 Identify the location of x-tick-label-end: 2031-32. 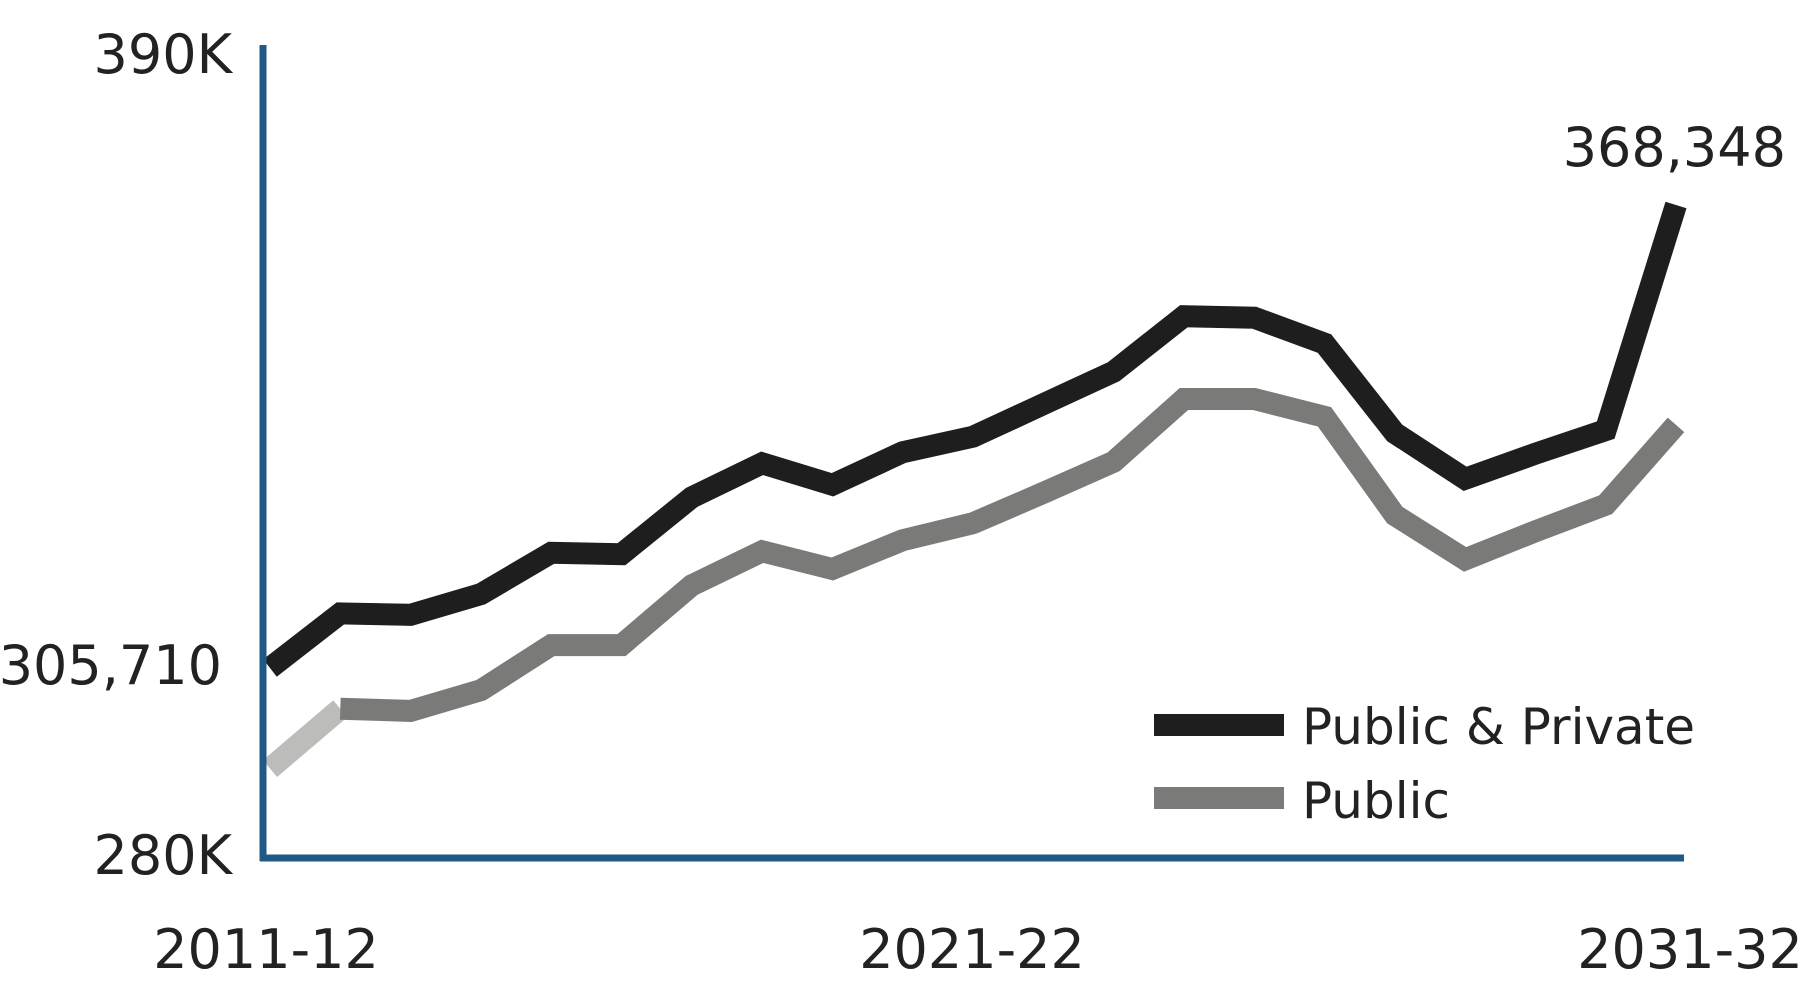
(1690, 949).